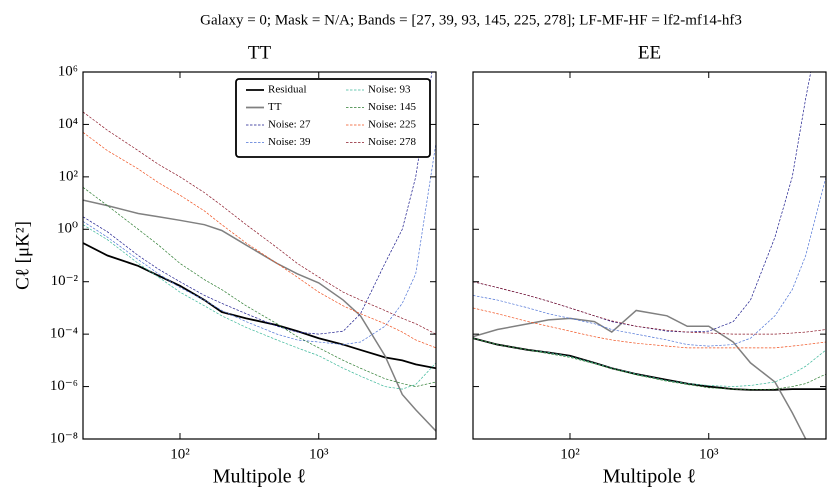 This screenshot has width=840, height=504. I want to click on y-tick-label: 10⁴, so click(68, 124).